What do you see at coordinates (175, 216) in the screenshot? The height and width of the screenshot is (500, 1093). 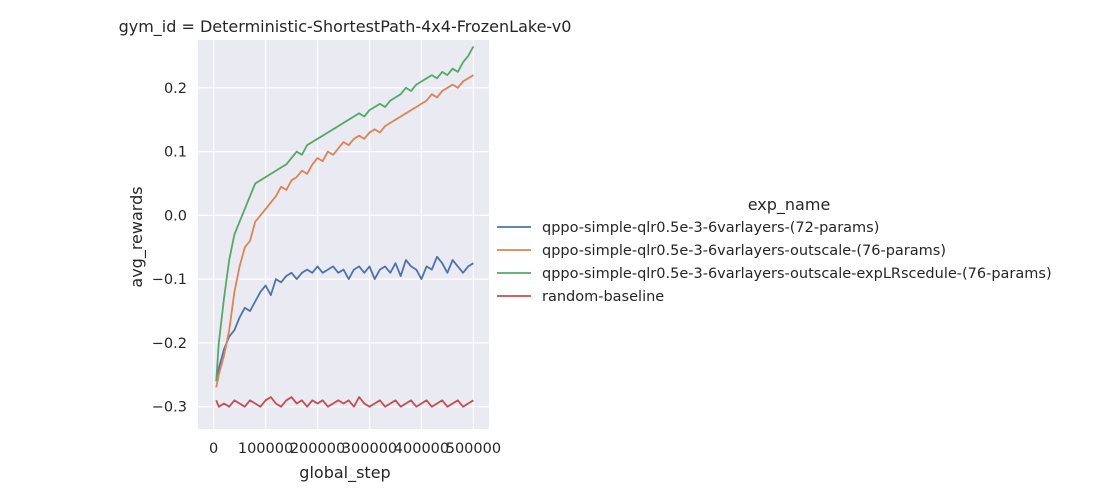 I see `y-tick-label: 0.0` at bounding box center [175, 216].